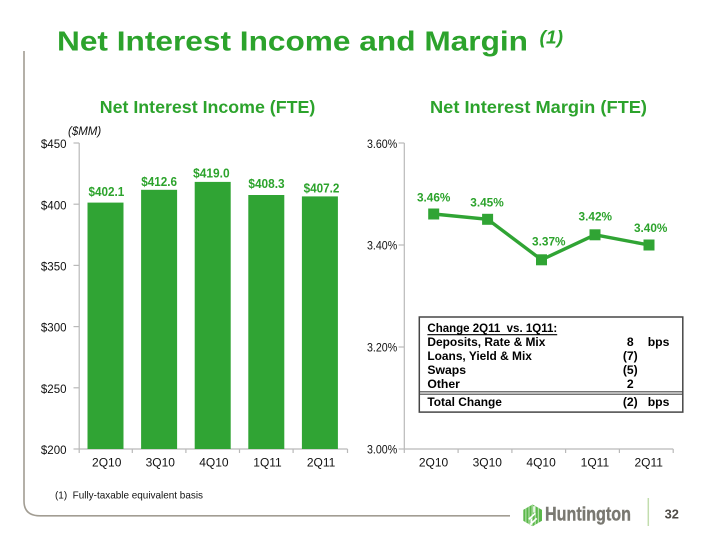  I want to click on svg-text: 3.60%, so click(382, 145).